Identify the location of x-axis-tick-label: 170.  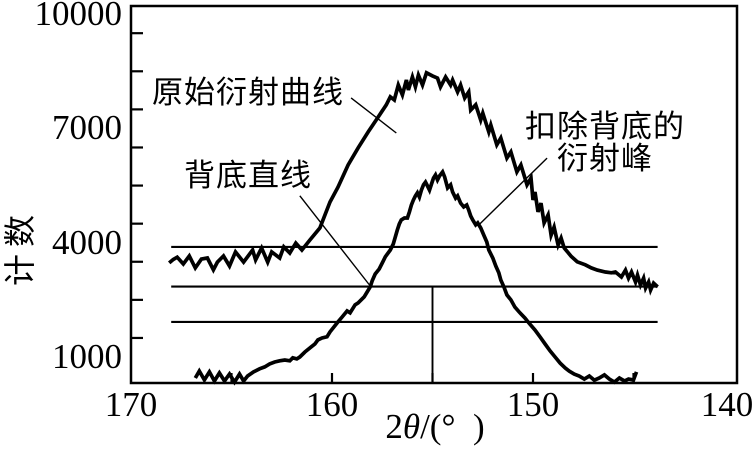
(131, 404).